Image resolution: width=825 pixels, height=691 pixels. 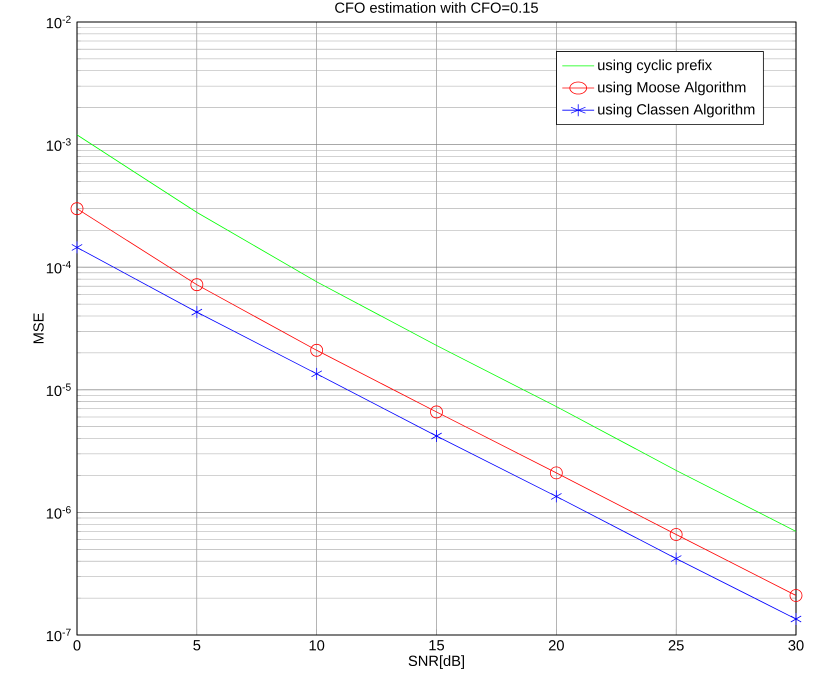 What do you see at coordinates (58, 267) in the screenshot?
I see `y-tick-label: 10$^{-4}$` at bounding box center [58, 267].